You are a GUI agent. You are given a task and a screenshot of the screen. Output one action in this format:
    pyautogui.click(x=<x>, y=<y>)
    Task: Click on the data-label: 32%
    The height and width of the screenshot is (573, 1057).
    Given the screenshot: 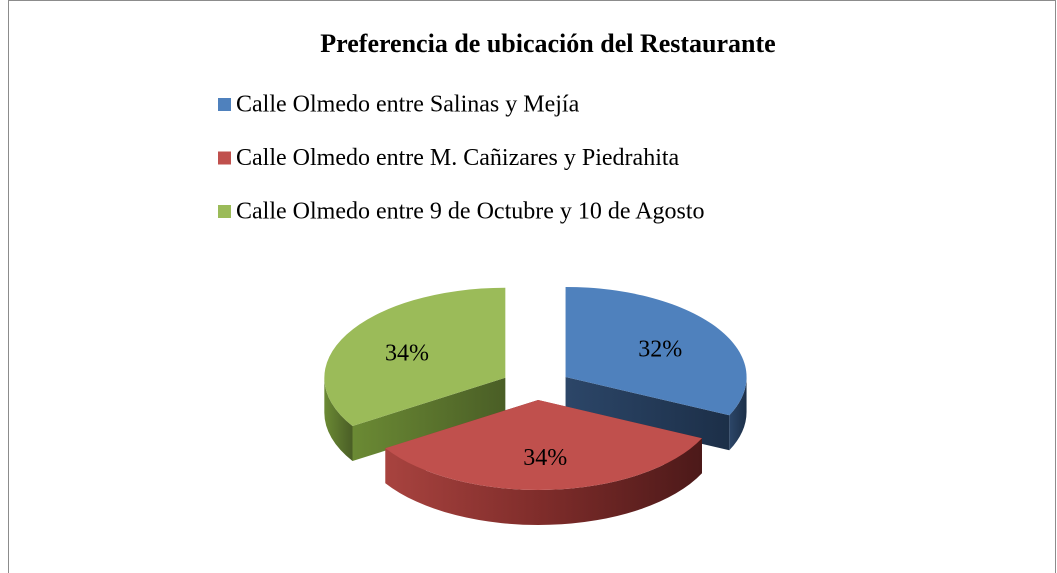 What is the action you would take?
    pyautogui.click(x=660, y=350)
    